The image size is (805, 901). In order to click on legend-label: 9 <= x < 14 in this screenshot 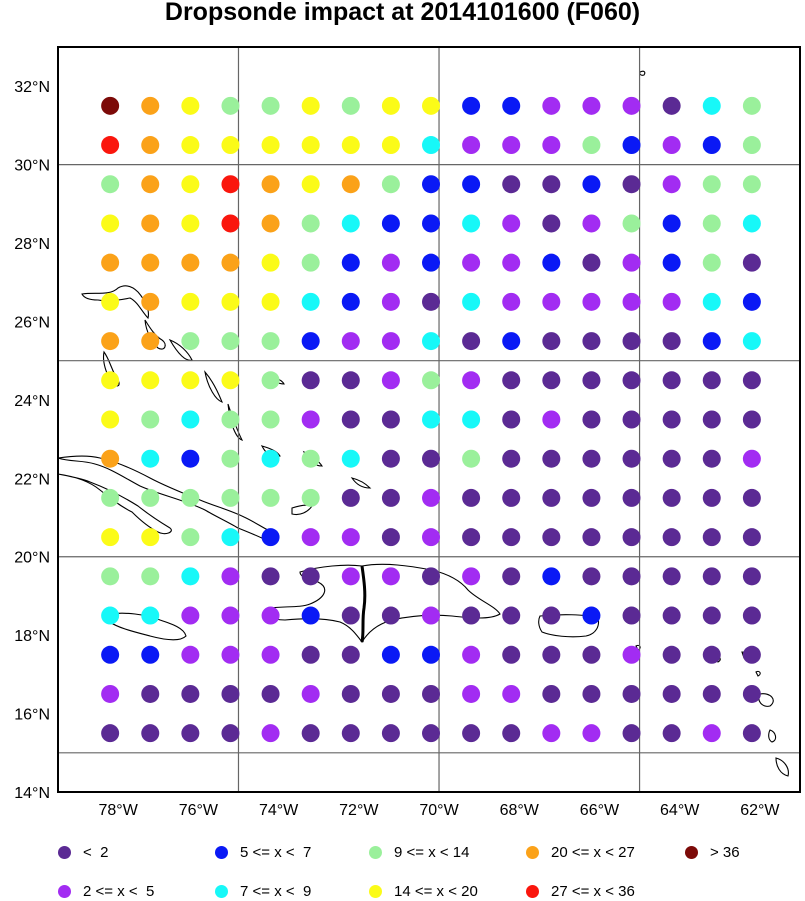, I will do `click(432, 852)`.